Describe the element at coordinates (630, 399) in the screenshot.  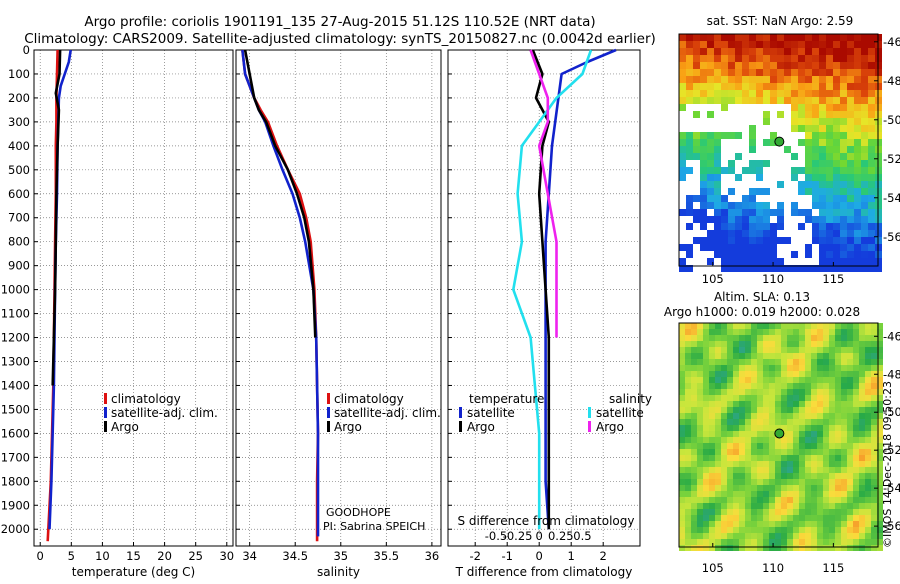
I see `diff-legend-salinity-head: salinity` at that location.